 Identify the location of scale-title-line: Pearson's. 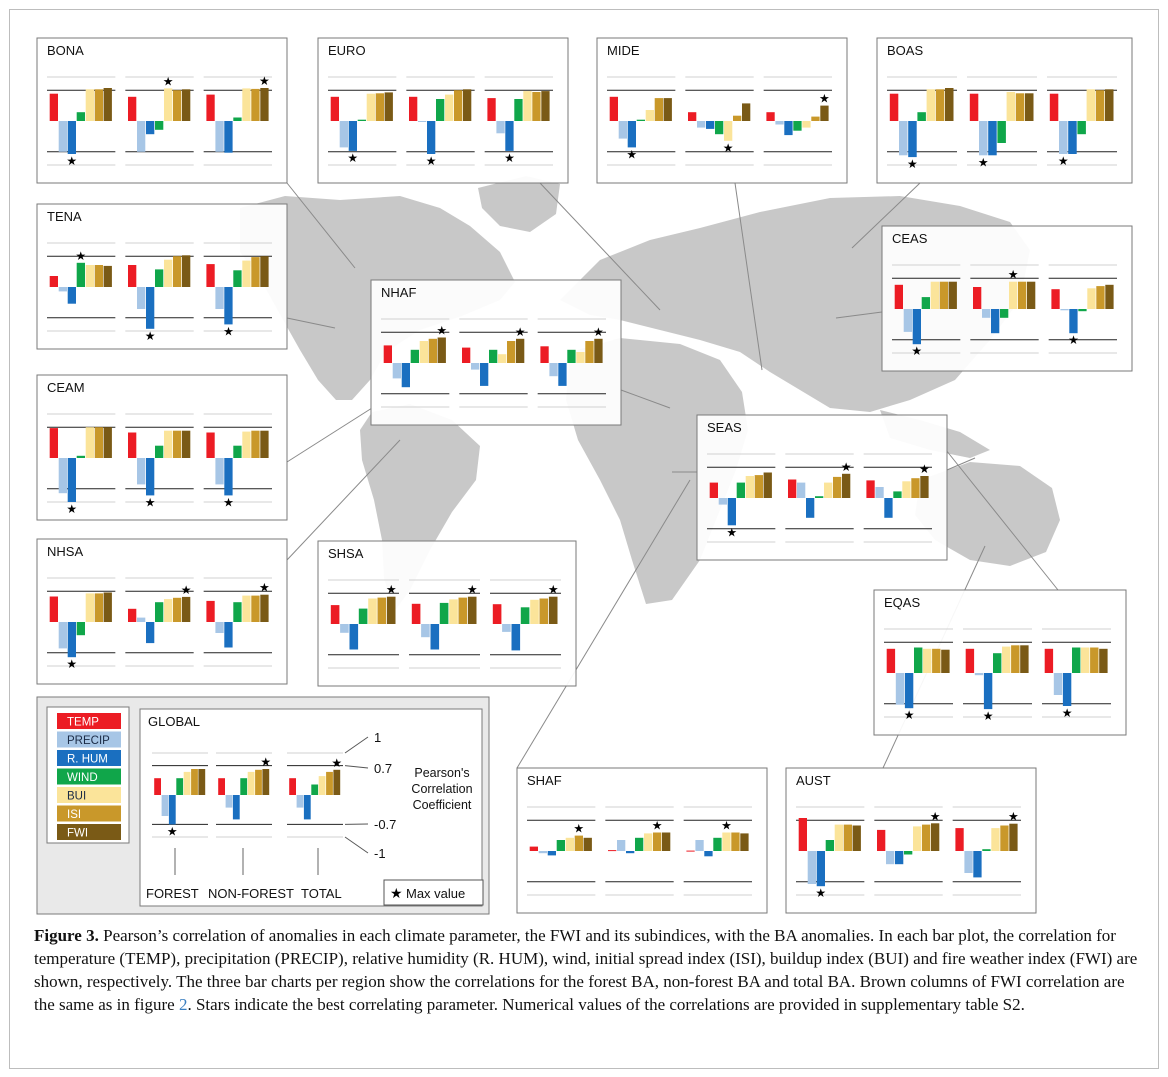
(441, 773).